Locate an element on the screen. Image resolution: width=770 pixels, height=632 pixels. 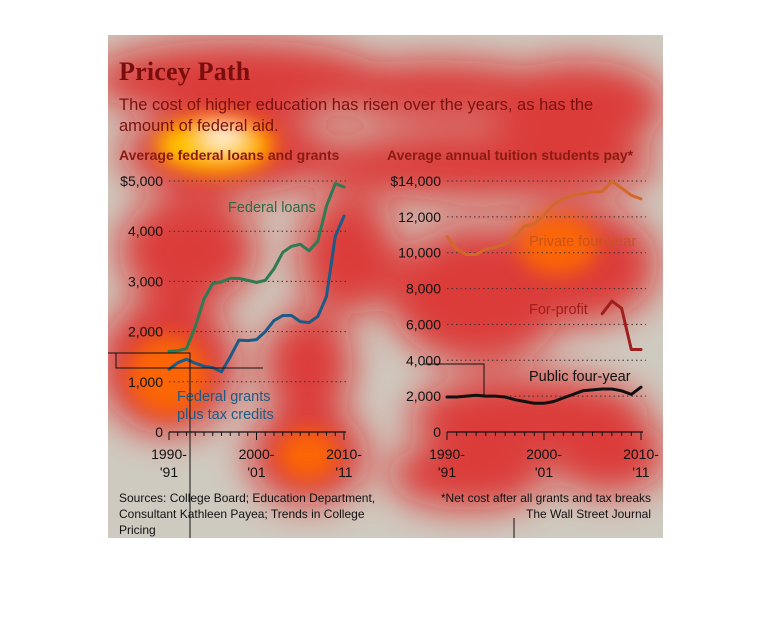
left-chart-x-tick-label: 2010- is located at coordinates (344, 454).